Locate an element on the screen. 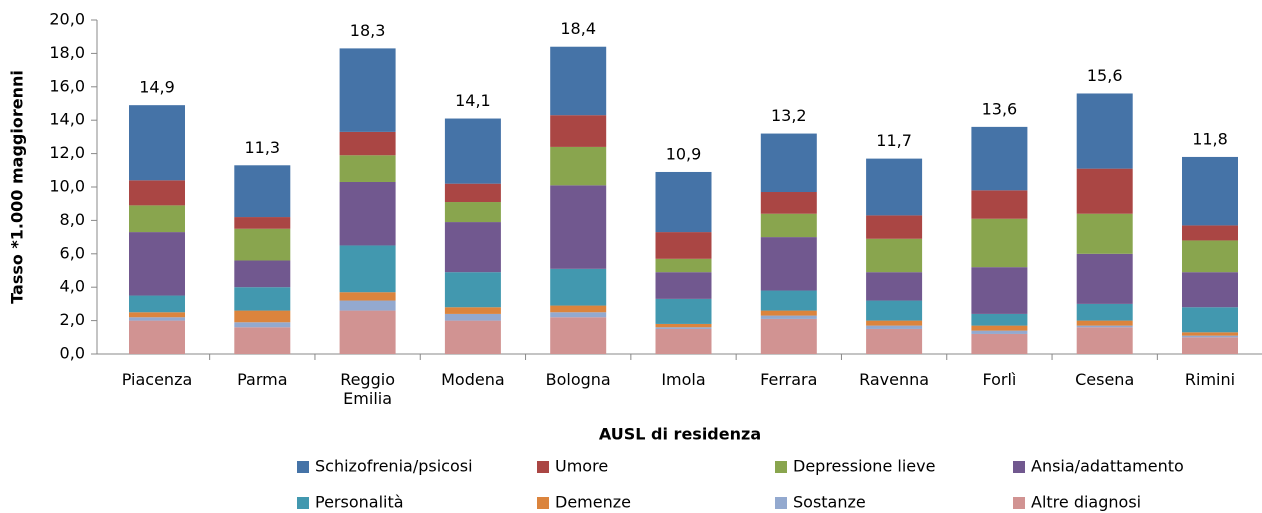 The image size is (1262, 513). x-tick-label: Ravenna is located at coordinates (894, 379).